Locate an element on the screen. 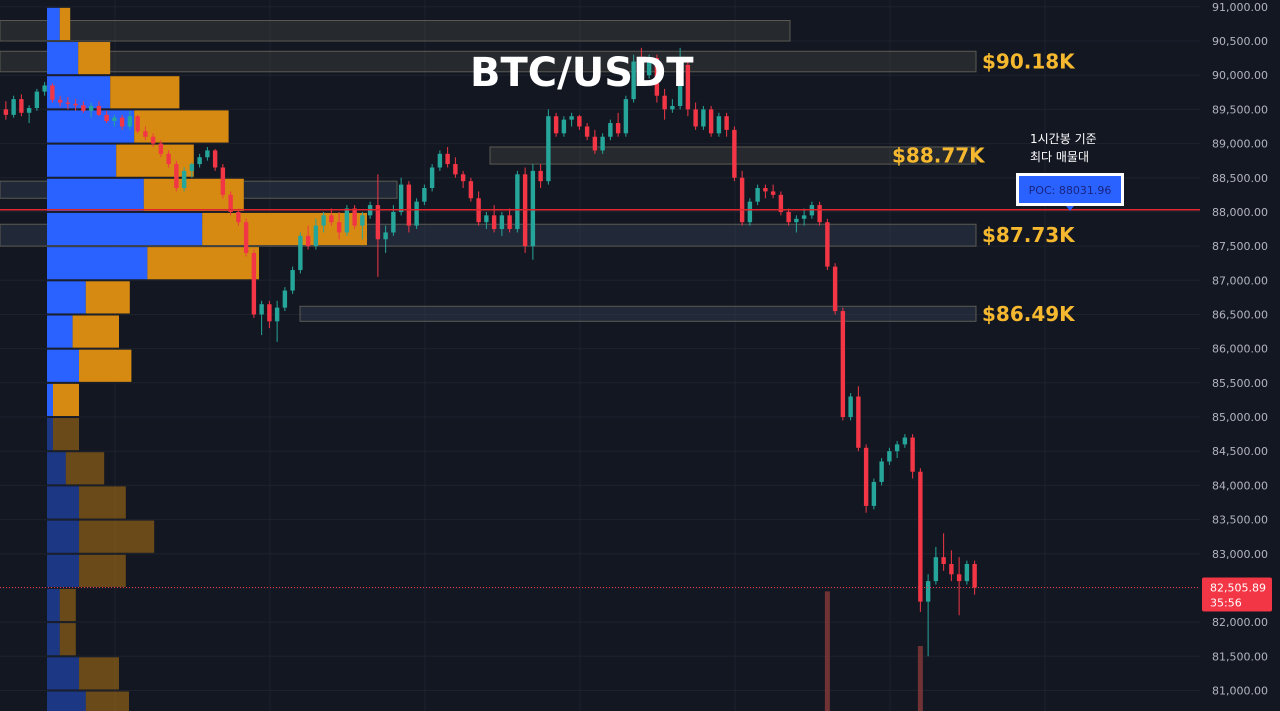 The width and height of the screenshot is (1280, 711). price-tick-label: 91,000.00 is located at coordinates (1240, 7).